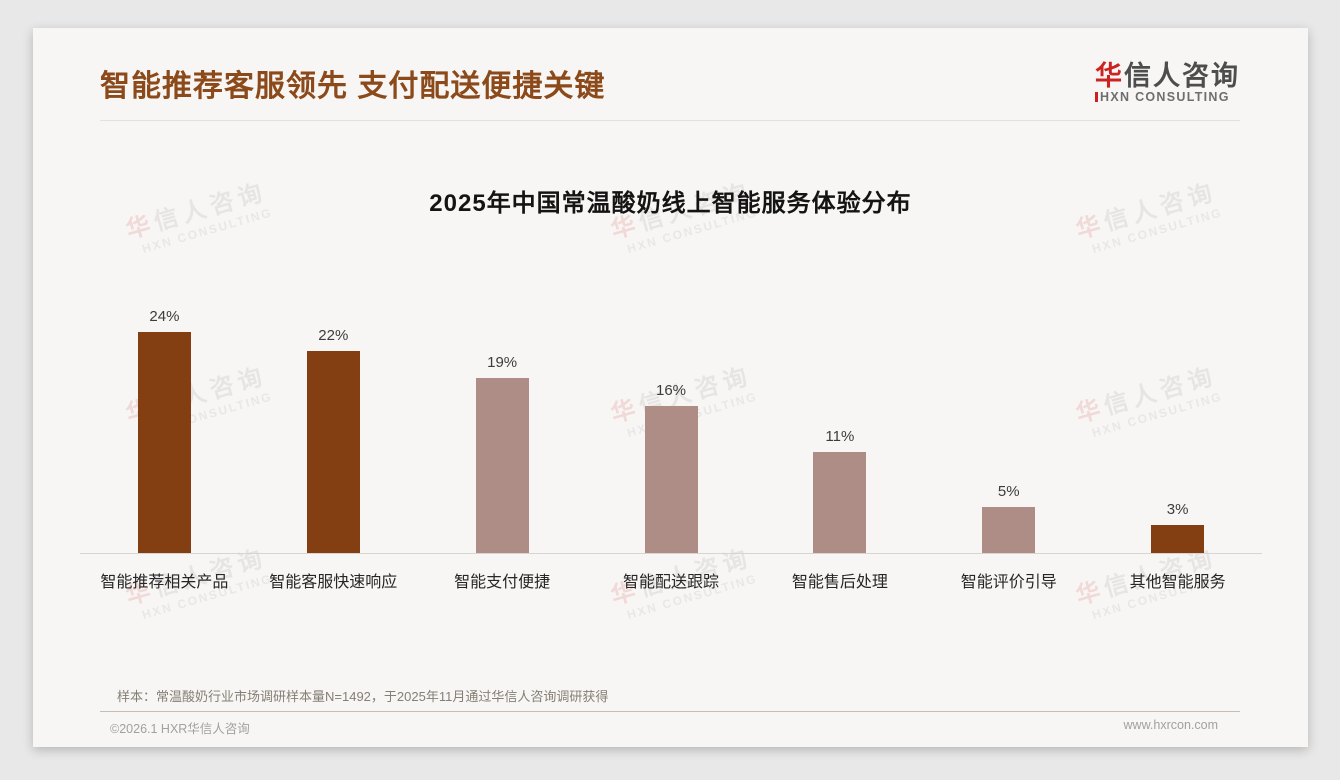 This screenshot has width=1340, height=780. What do you see at coordinates (502, 363) in the screenshot?
I see `bar-value-label: 19%` at bounding box center [502, 363].